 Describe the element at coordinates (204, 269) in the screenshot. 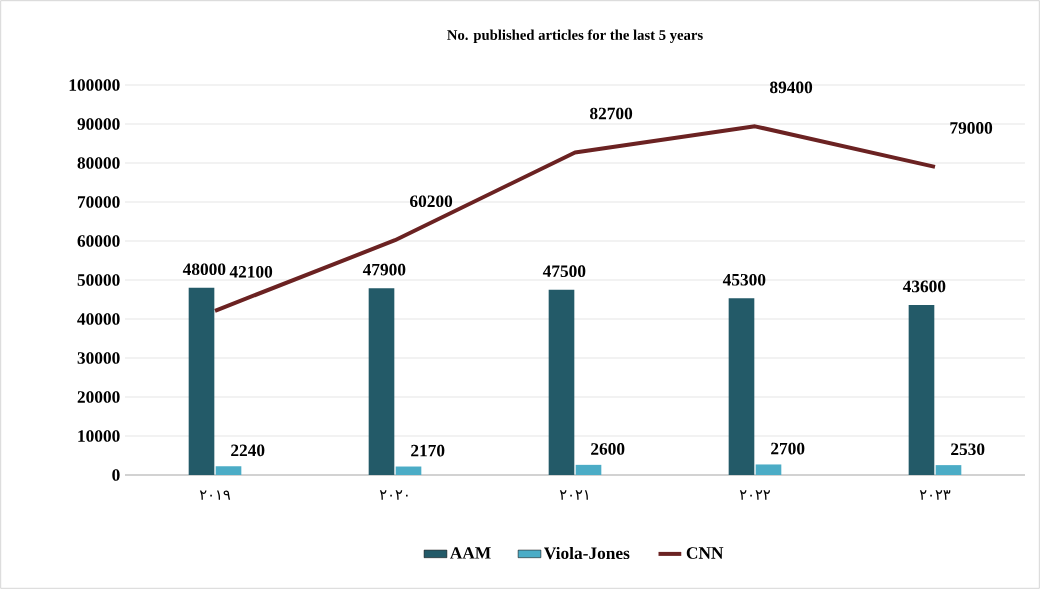

I see `data-label: 48000` at that location.